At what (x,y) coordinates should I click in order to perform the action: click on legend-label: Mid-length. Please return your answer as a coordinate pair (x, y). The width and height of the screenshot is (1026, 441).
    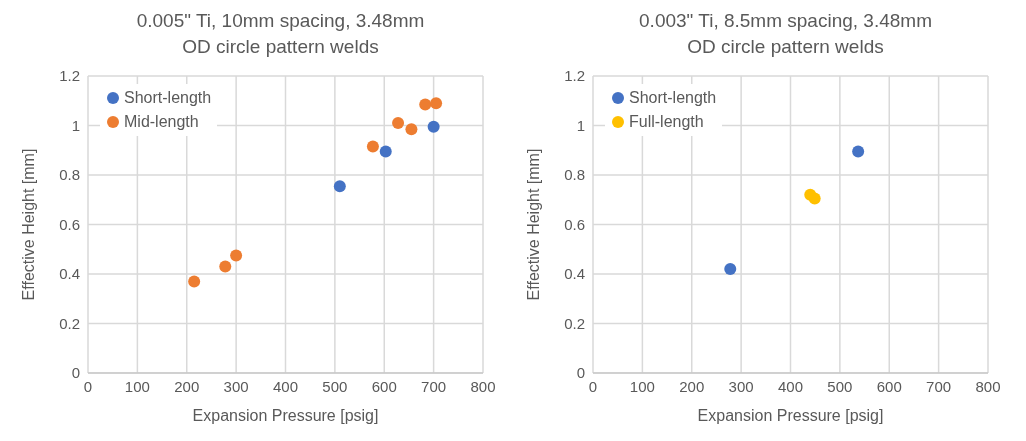
    Looking at the image, I should click on (161, 122).